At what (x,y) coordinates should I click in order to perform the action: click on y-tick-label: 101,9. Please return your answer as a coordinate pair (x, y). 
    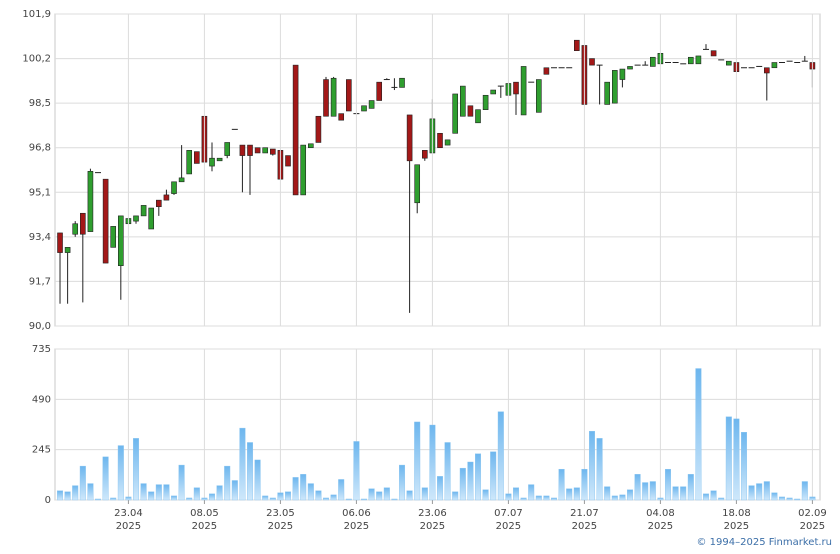
    Looking at the image, I should click on (36, 14).